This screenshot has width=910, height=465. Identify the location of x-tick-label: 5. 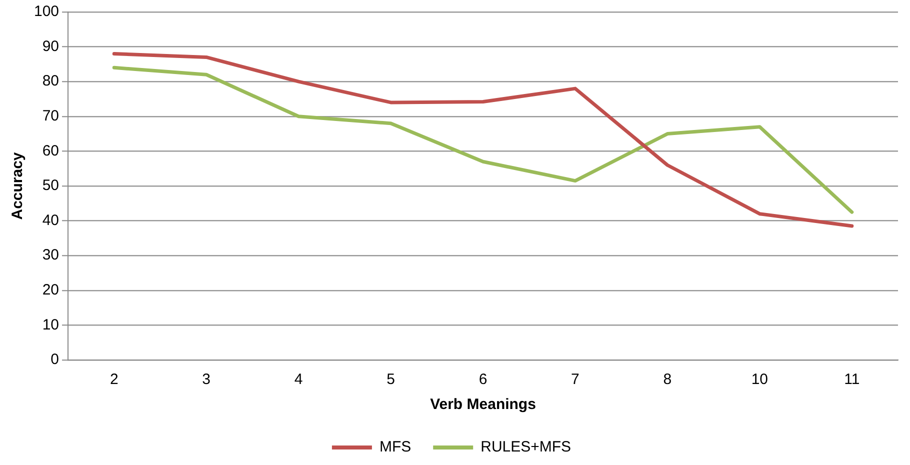
(390, 379).